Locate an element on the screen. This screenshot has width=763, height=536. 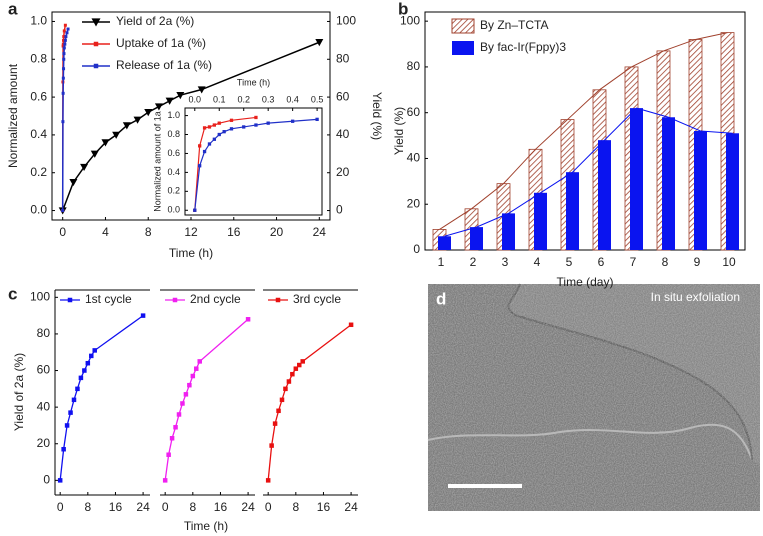
plot-frame is located at coordinates (253, 161).